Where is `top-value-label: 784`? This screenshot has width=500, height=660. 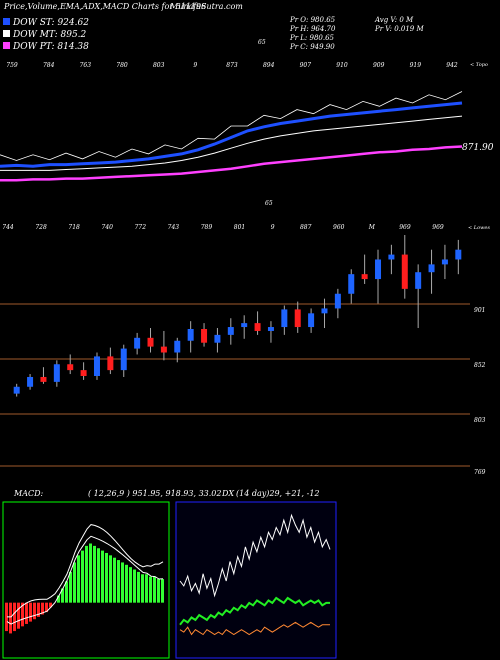
top-value-label: 784 is located at coordinates (49, 65).